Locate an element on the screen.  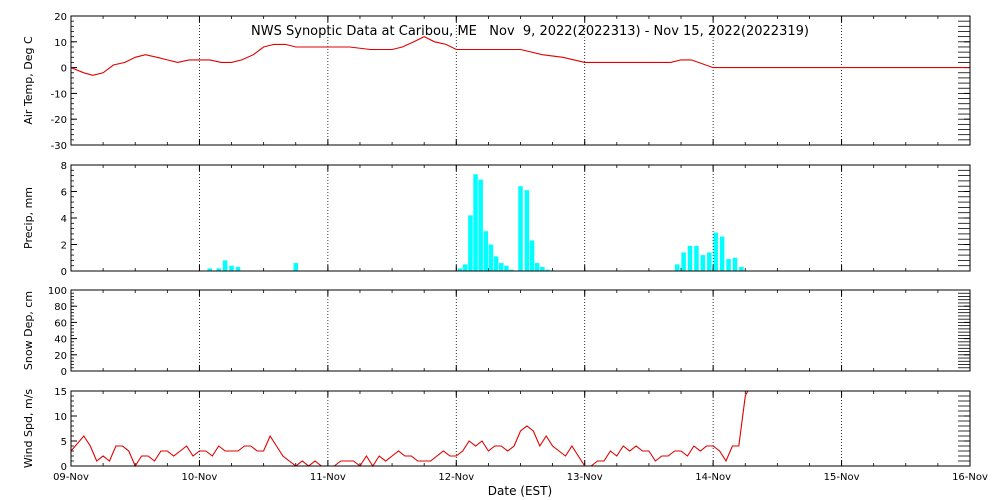
y-tick-label-snow: 60 is located at coordinates (60, 323).